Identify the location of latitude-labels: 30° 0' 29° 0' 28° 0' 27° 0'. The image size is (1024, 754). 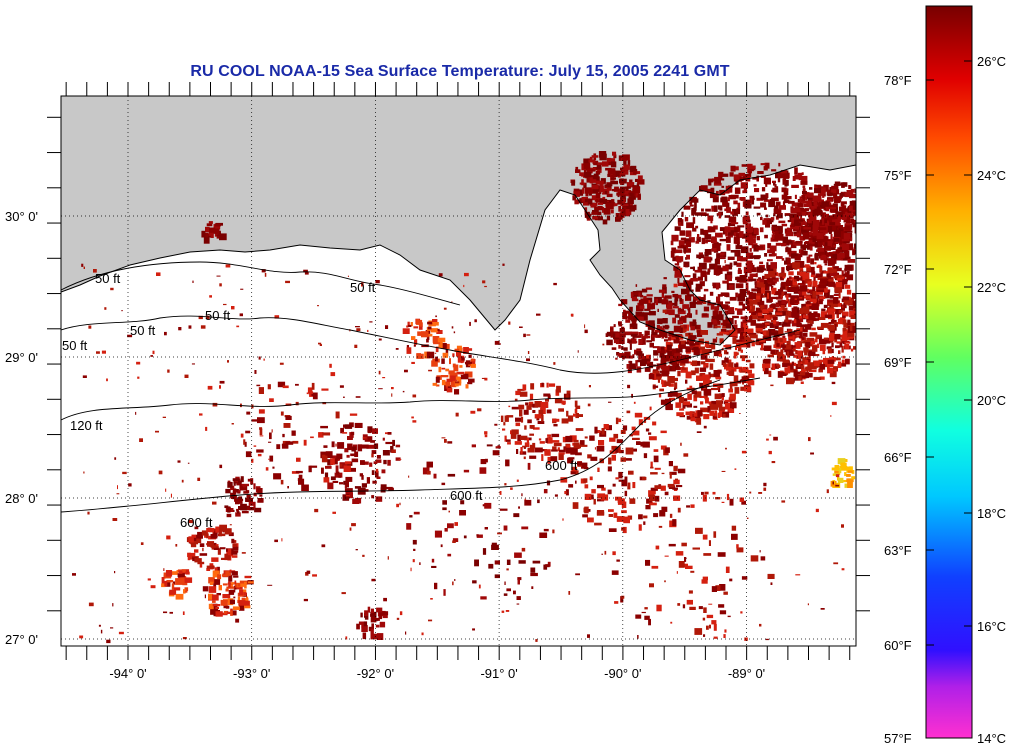
(21, 428).